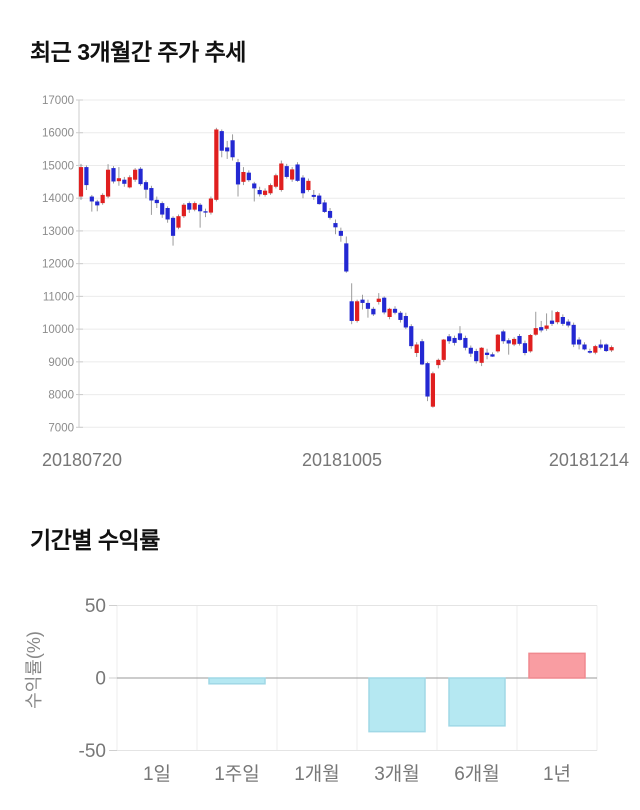 This screenshot has width=640, height=810. I want to click on x-date-label: 20181214, so click(589, 460).